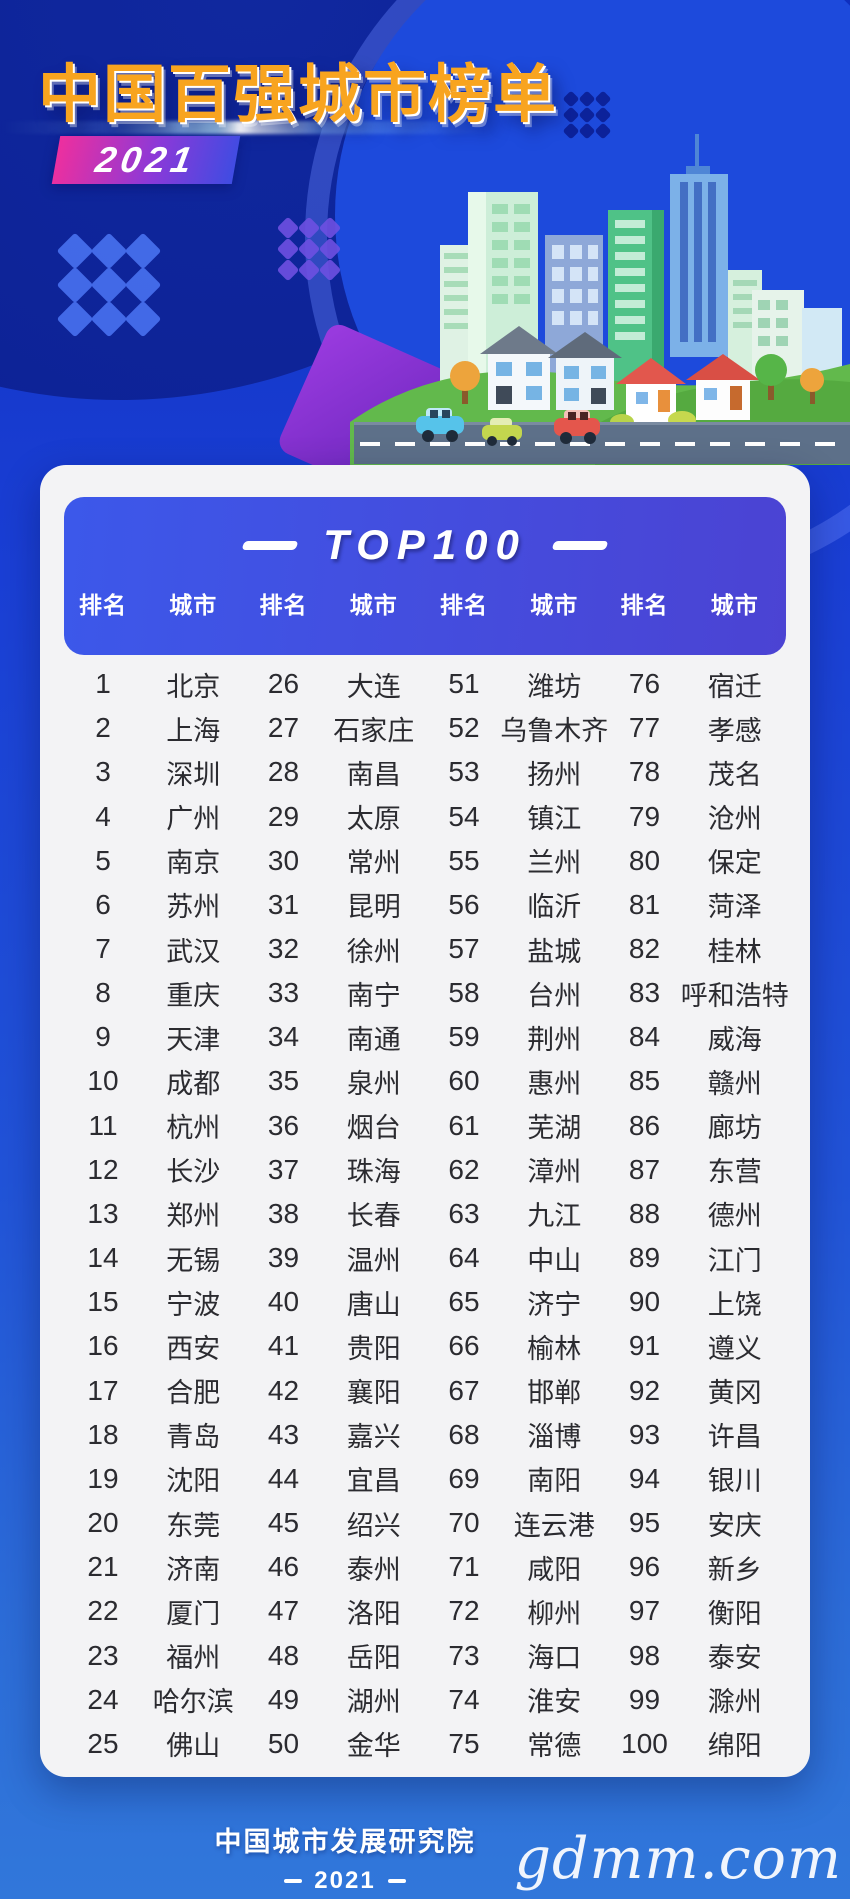  What do you see at coordinates (103, 1434) in the screenshot?
I see `rank-value: 18` at bounding box center [103, 1434].